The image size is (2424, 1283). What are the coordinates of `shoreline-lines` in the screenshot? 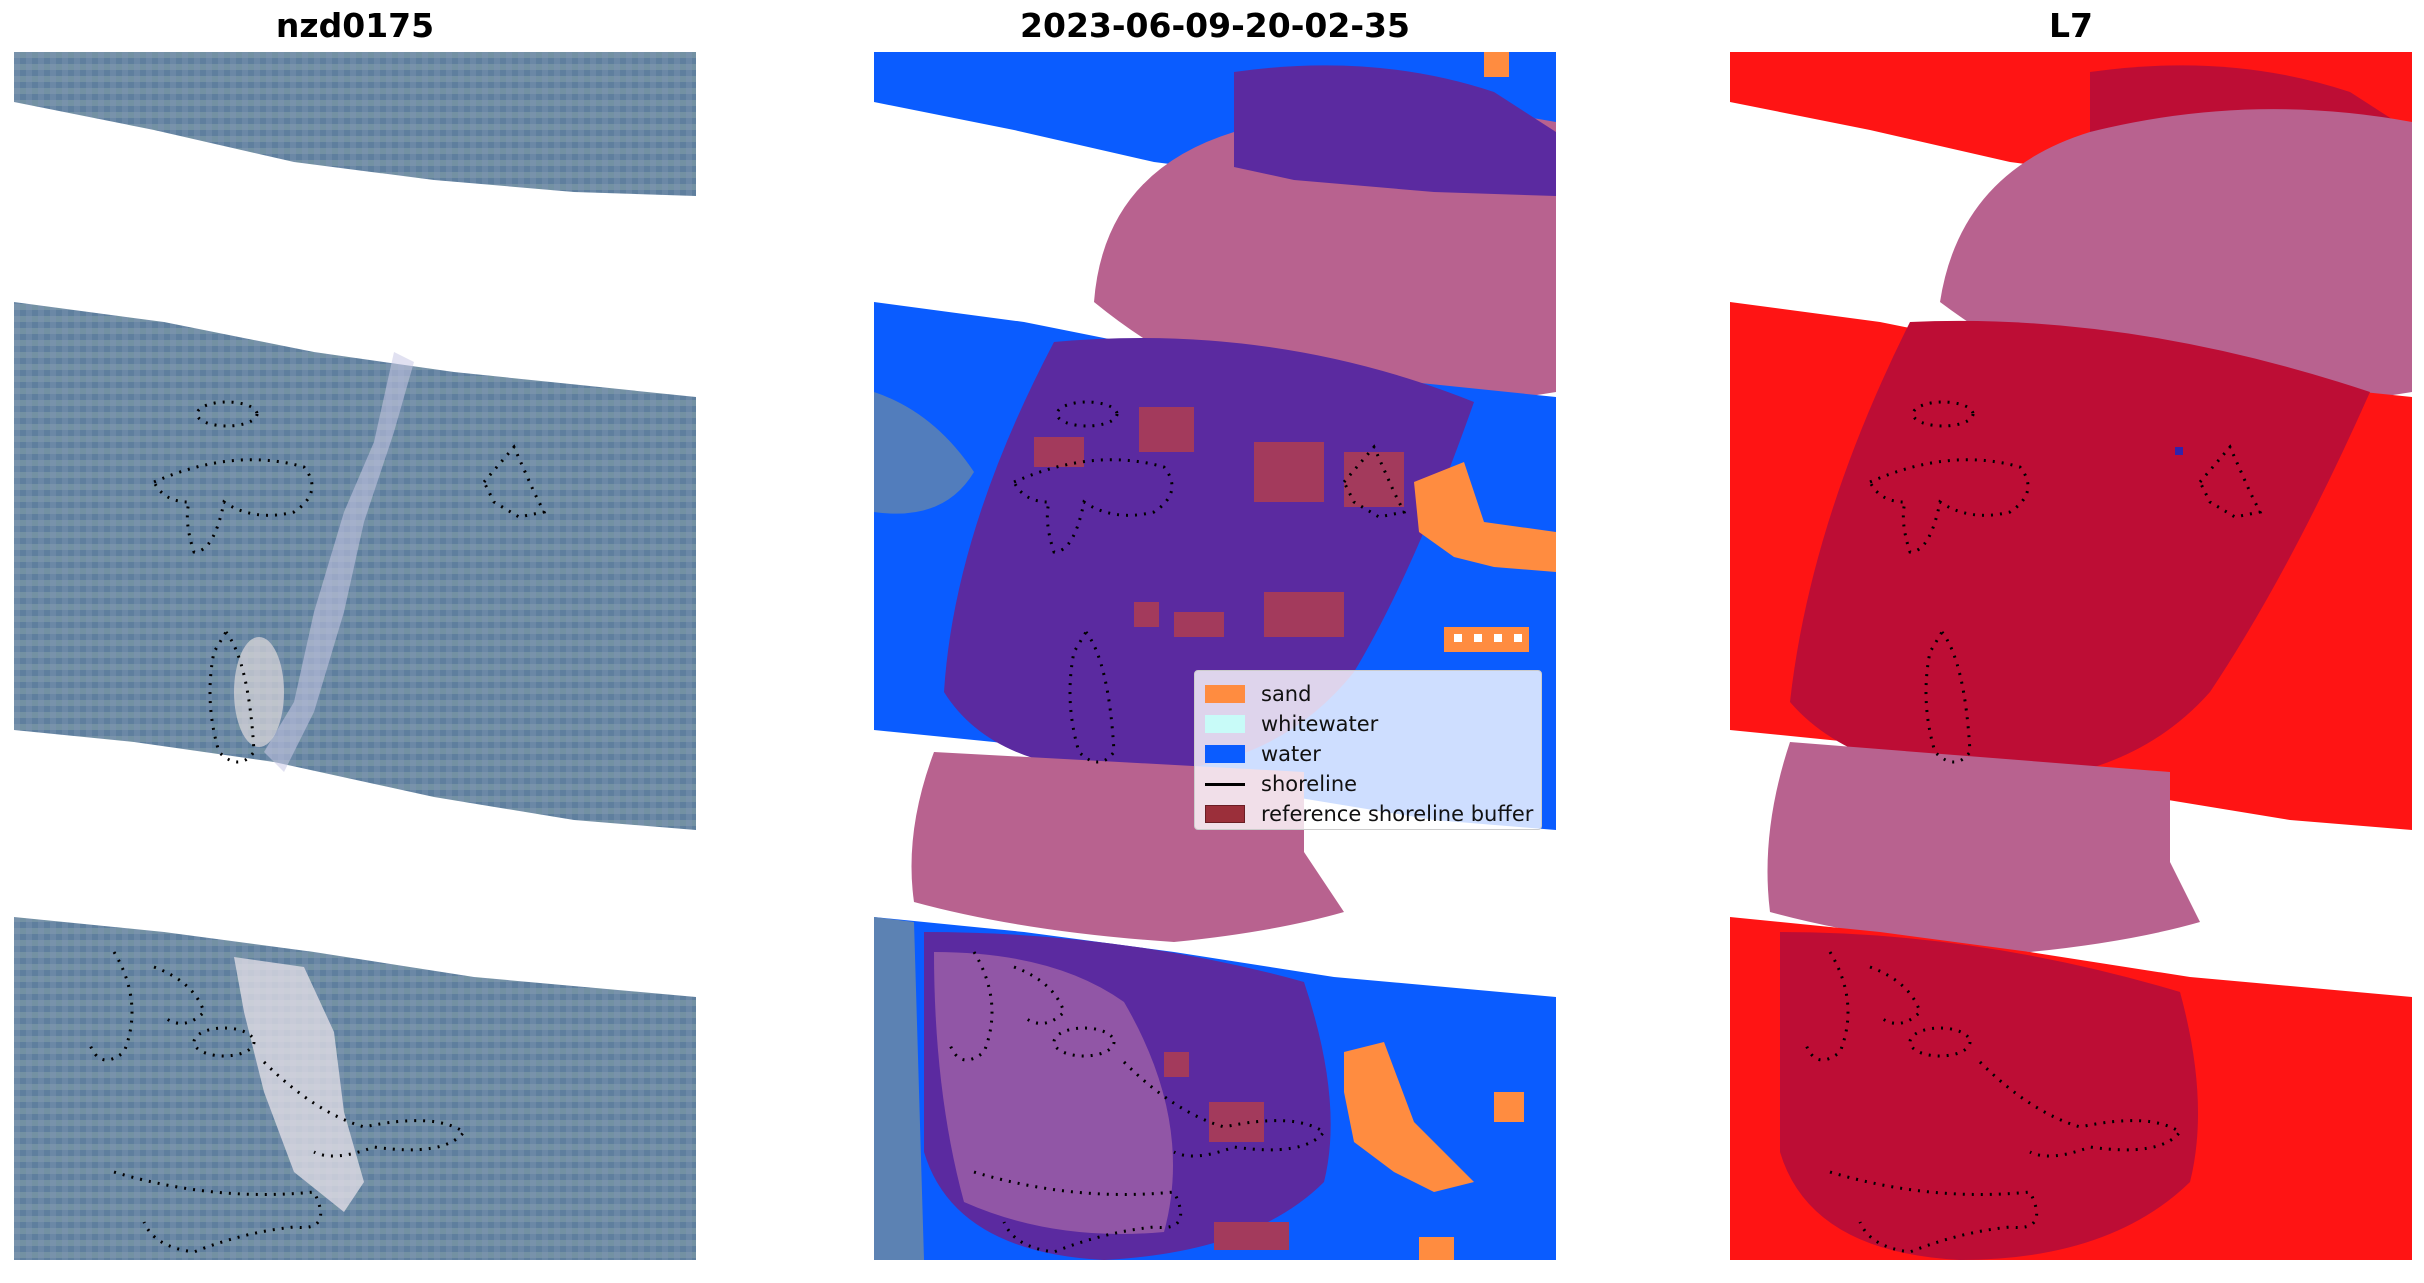 It's located at (317, 827).